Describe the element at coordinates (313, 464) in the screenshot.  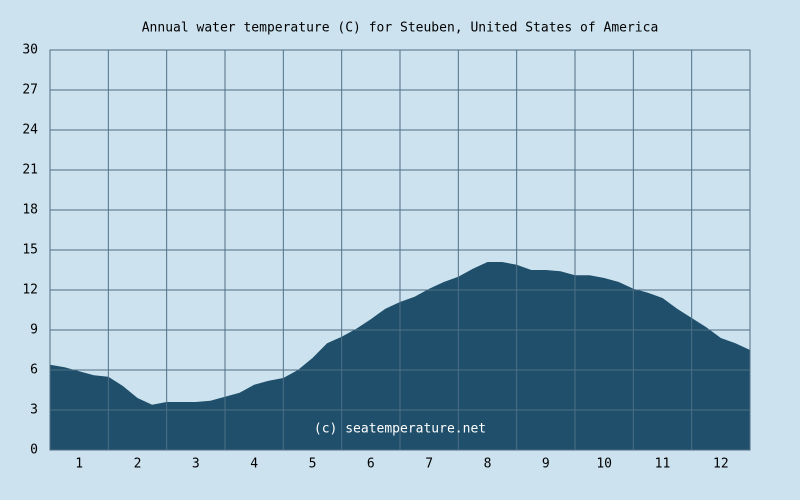
I see `x-tick-label: 5` at that location.